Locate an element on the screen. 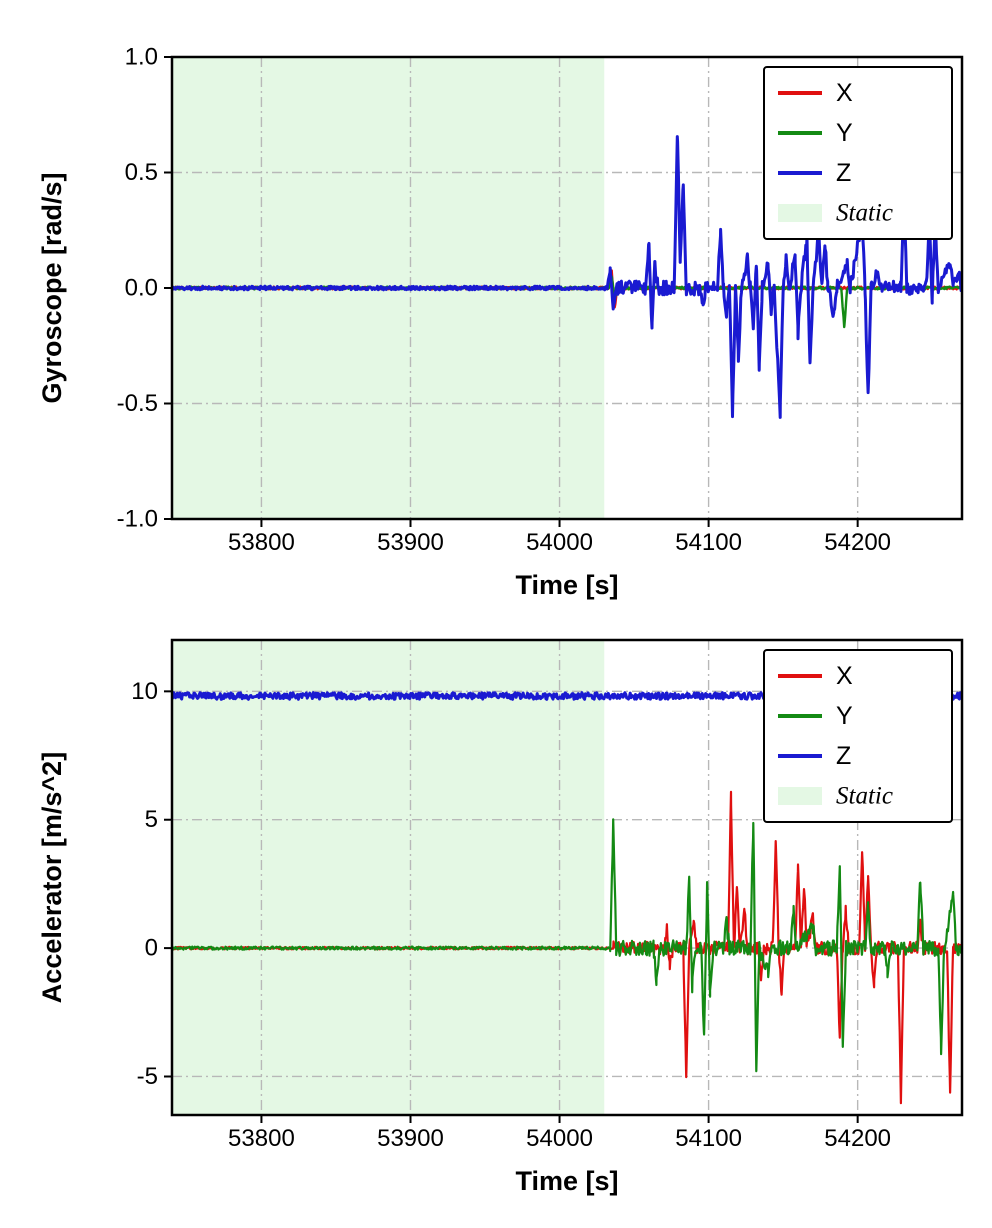 Image resolution: width=992 pixels, height=1228 pixels. y-tick-label: -0.5 is located at coordinates (137, 403).